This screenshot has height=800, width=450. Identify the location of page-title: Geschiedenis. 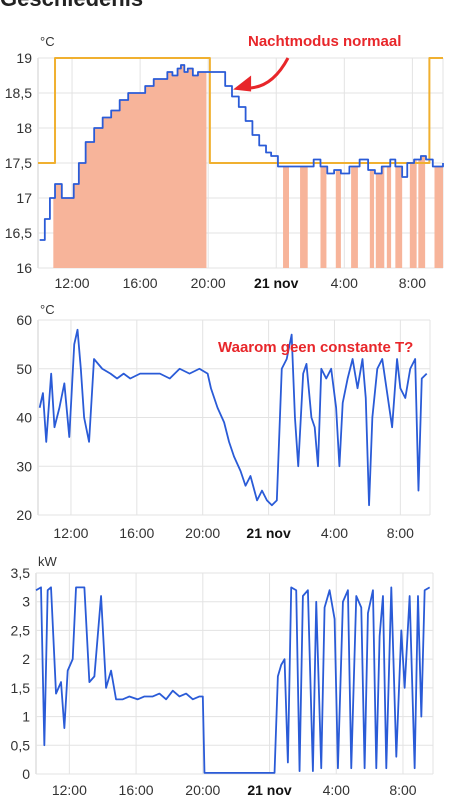
(71, 6).